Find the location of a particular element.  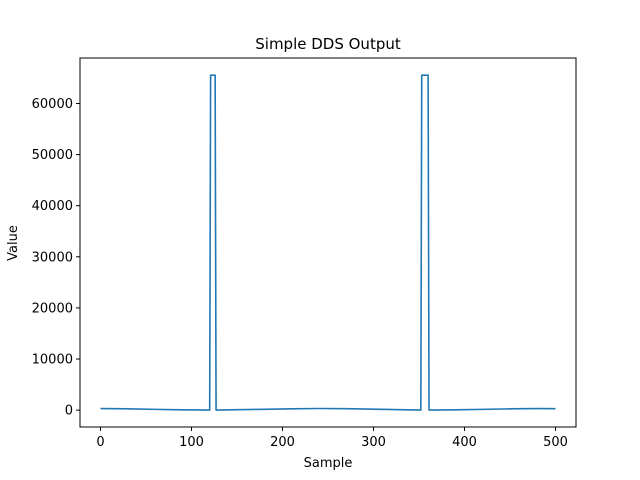

x-tick-label: 100 is located at coordinates (191, 442).